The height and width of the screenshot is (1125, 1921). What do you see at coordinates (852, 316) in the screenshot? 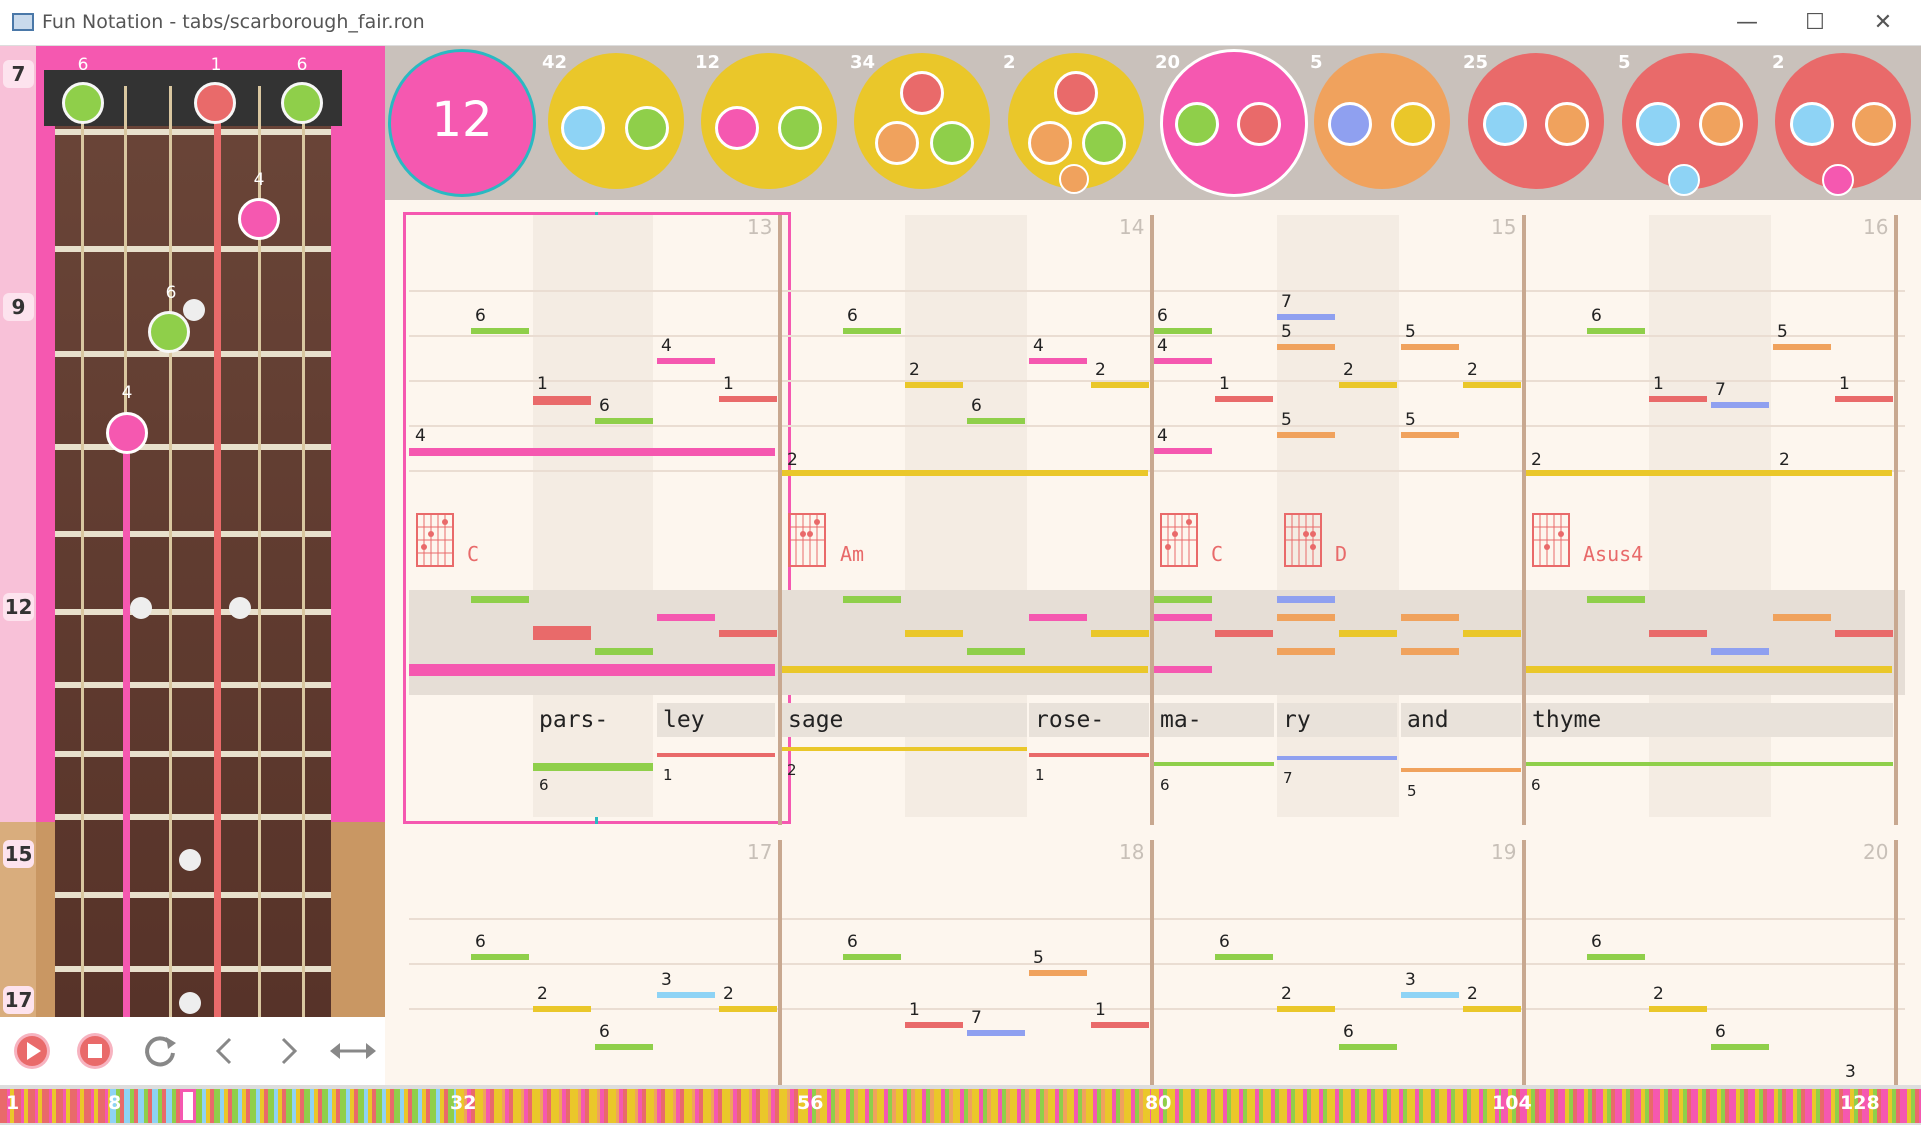
I see `tab-note-fret: 6` at bounding box center [852, 316].